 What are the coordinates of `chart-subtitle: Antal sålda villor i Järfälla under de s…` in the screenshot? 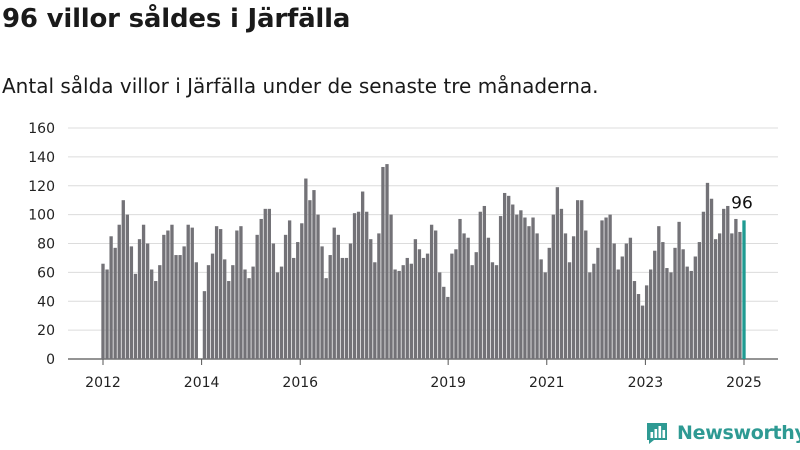 It's located at (300, 86).